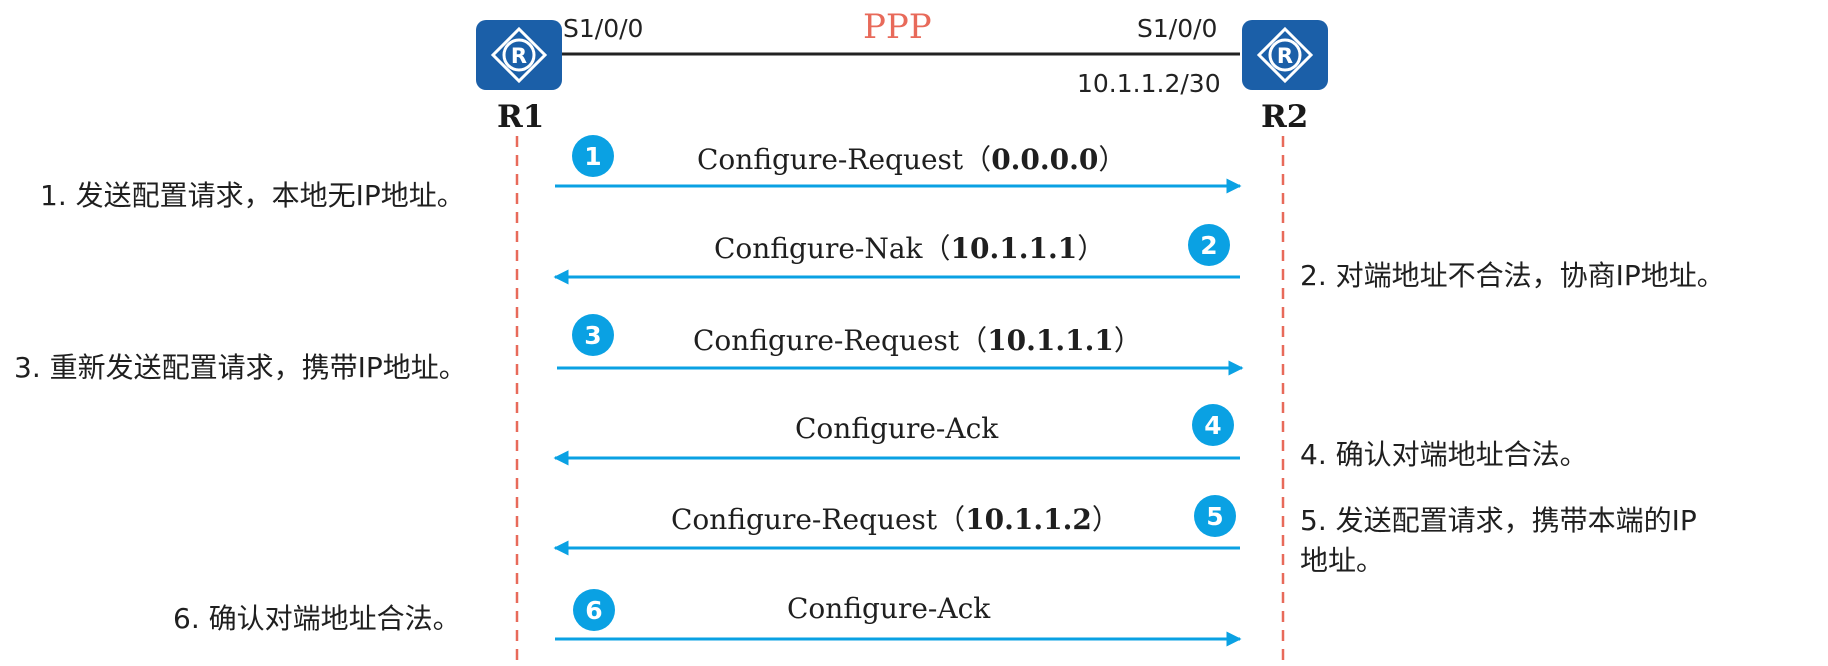  Describe the element at coordinates (818, 248) in the screenshot. I see `step-2-message-name: Configure-Nak` at that location.